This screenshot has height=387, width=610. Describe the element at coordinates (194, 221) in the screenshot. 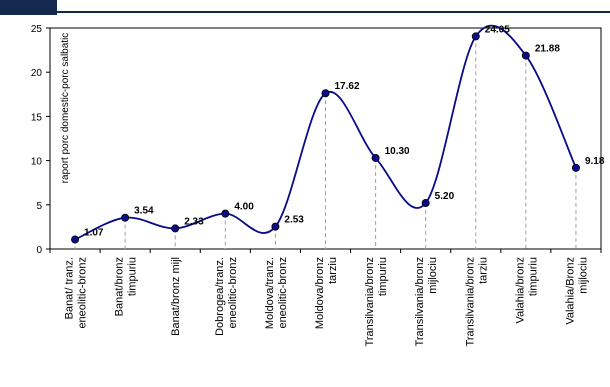

I see `data-label: 2.33` at that location.